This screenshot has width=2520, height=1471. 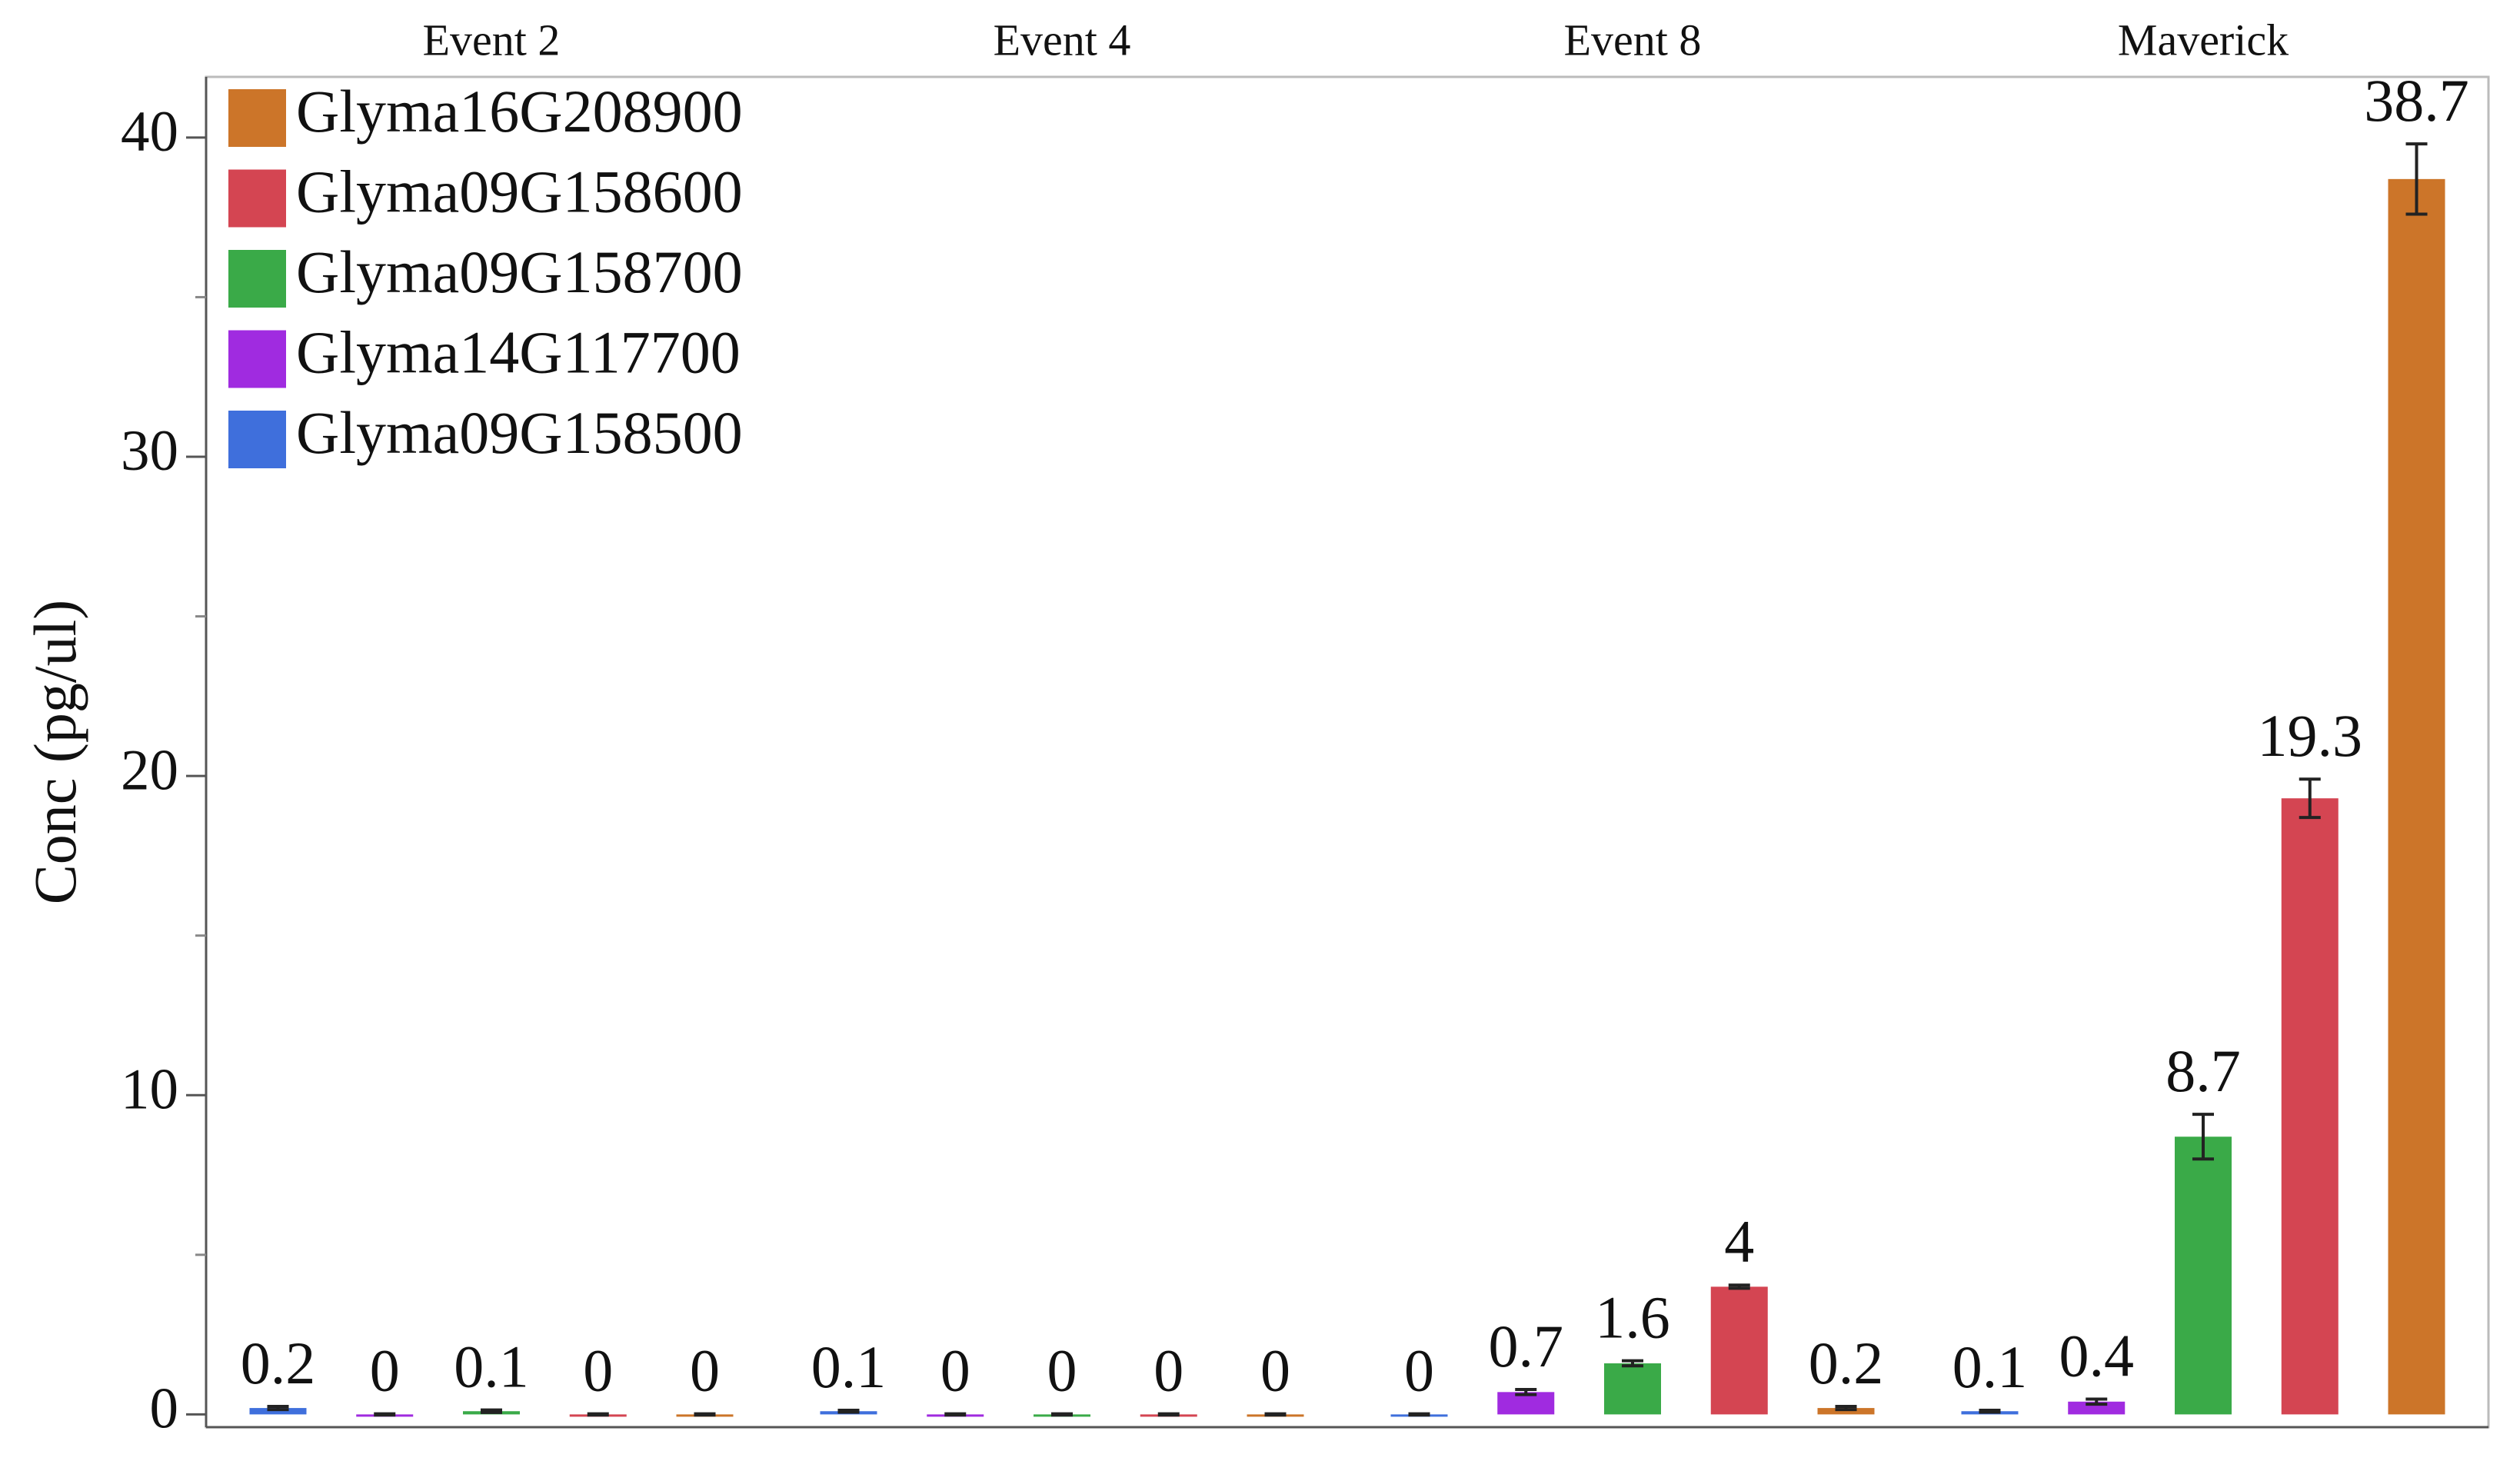 I want to click on value-label: 38.7, so click(x=2416, y=100).